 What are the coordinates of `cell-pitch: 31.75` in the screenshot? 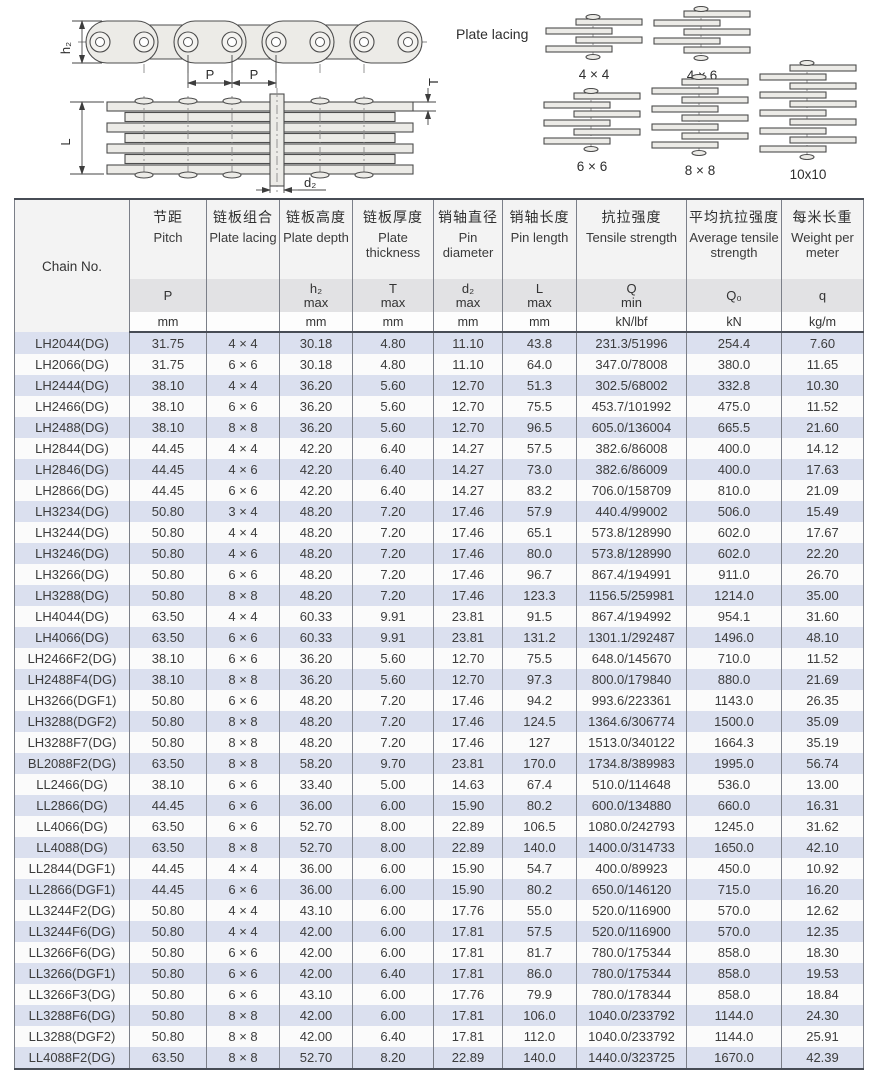 It's located at (168, 364).